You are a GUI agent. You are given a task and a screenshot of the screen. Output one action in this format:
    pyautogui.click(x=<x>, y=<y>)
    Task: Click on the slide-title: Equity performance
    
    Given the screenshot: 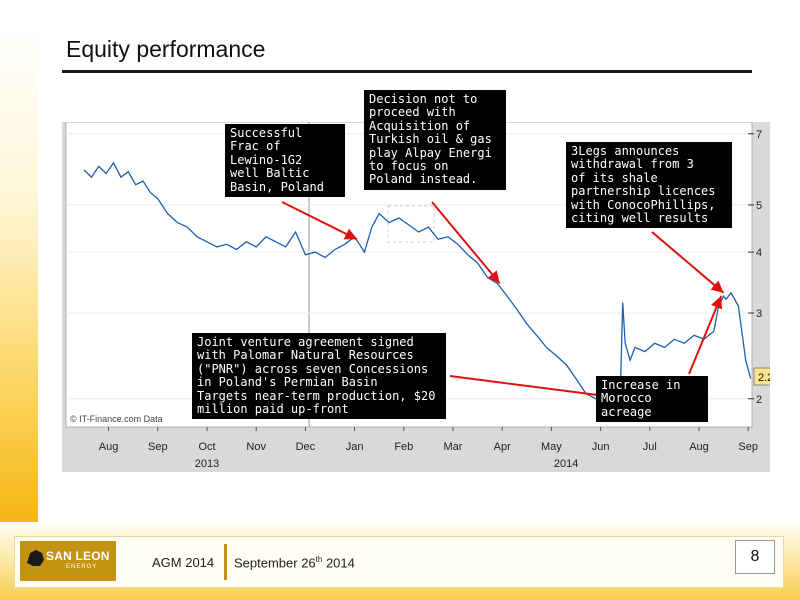 What is the action you would take?
    pyautogui.click(x=166, y=49)
    